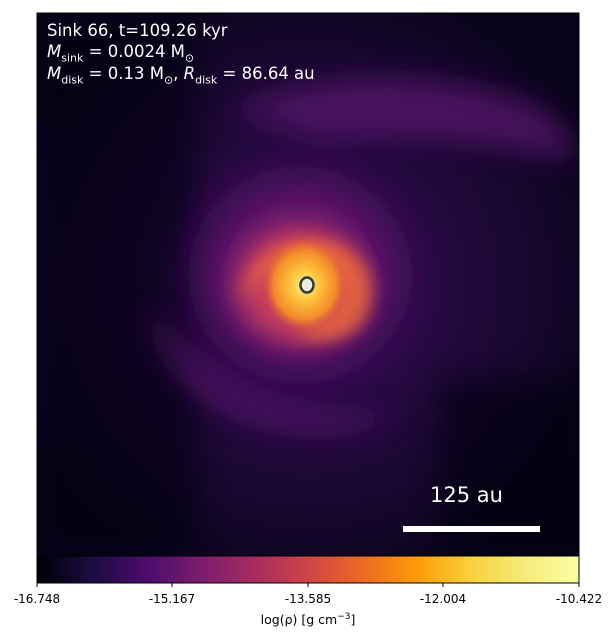 The image size is (615, 644). What do you see at coordinates (54, 73) in the screenshot?
I see `m-disk-symbol: M` at bounding box center [54, 73].